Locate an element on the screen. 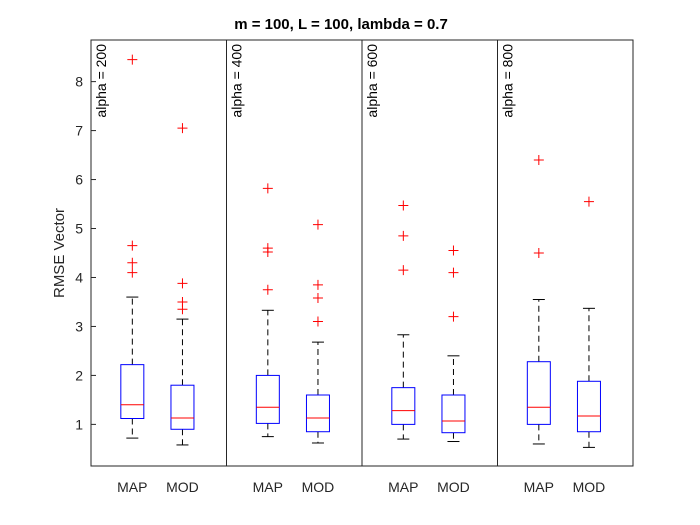 The width and height of the screenshot is (700, 525). chart-title: m = 100, L = 100, lambda = 0.7 is located at coordinates (341, 24).